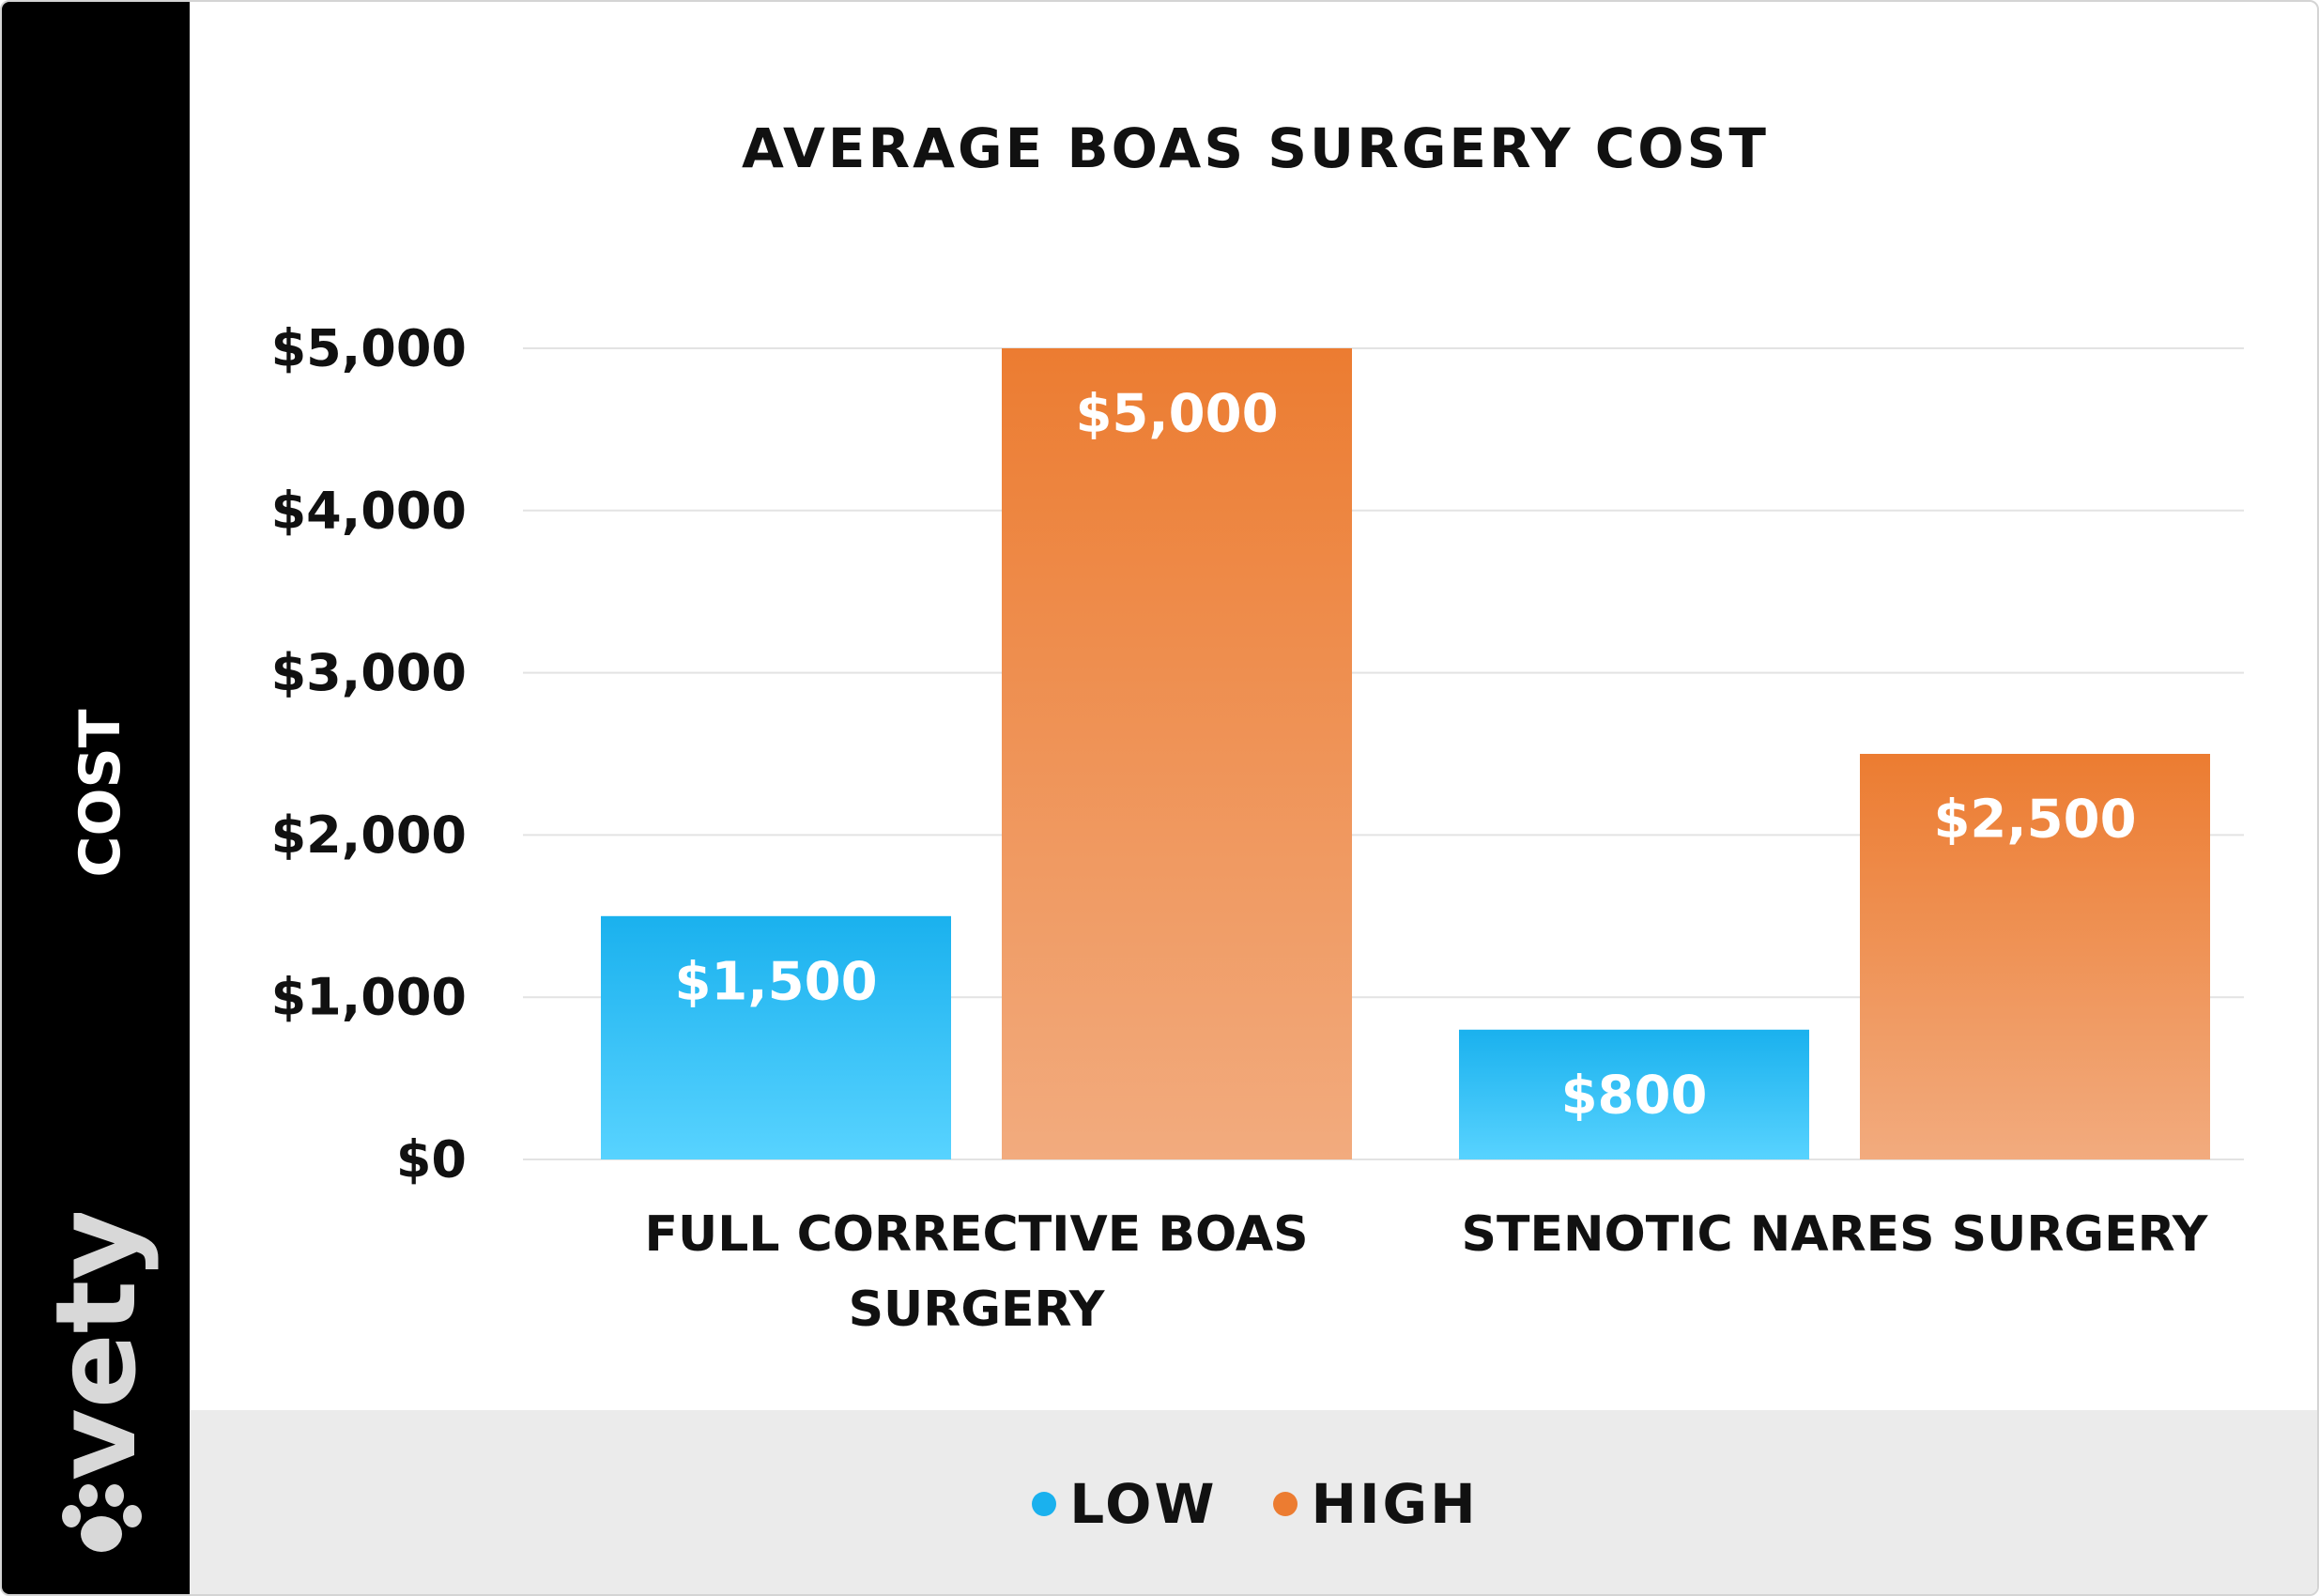 This screenshot has height=1596, width=2319. I want to click on x-category-label: SURGERY, so click(977, 1310).